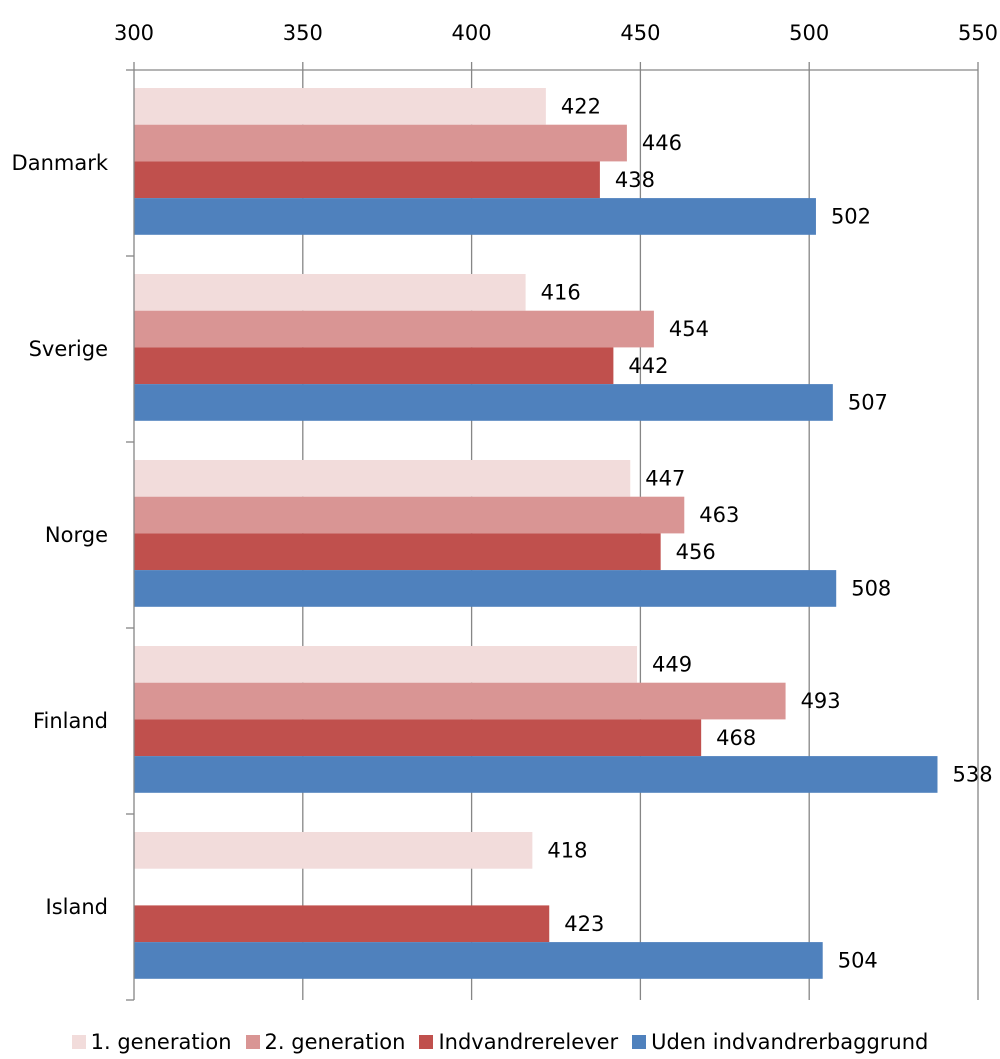 The height and width of the screenshot is (1059, 1000). Describe the element at coordinates (662, 143) in the screenshot. I see `data-label: 446` at that location.